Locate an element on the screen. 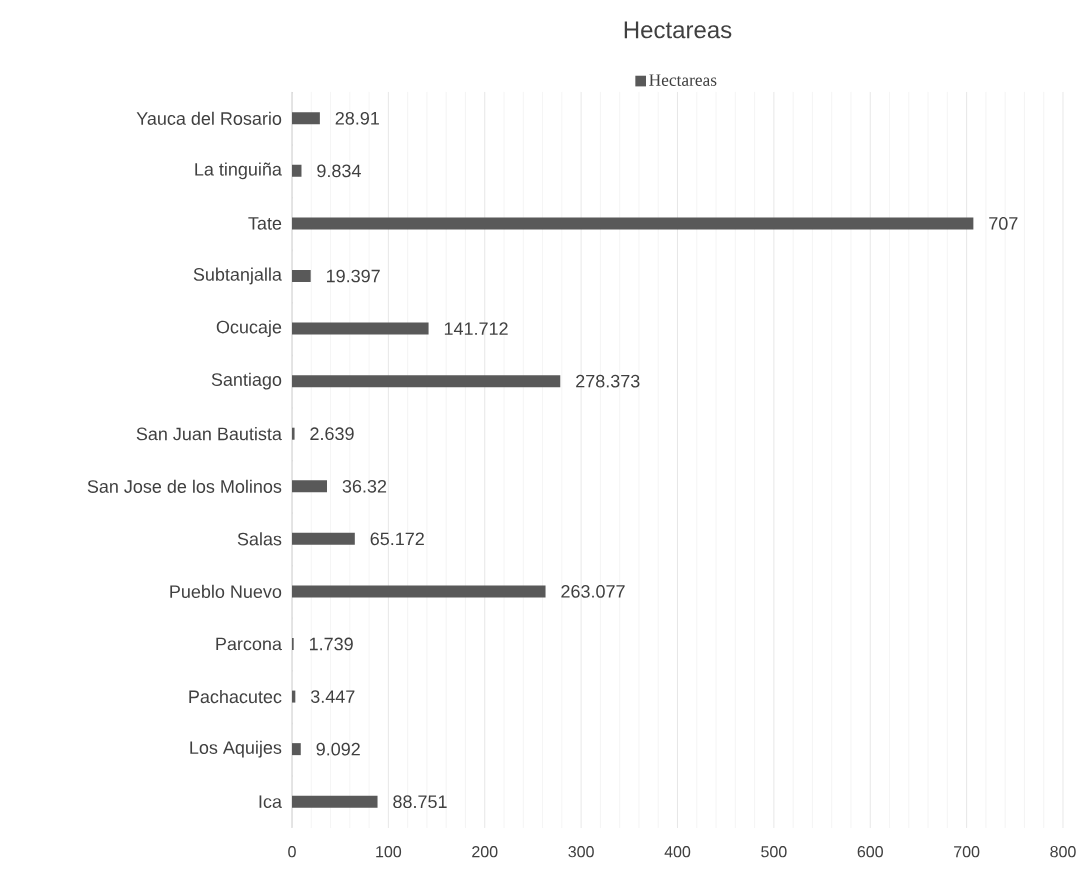  data-label: 1.739 is located at coordinates (331, 644).